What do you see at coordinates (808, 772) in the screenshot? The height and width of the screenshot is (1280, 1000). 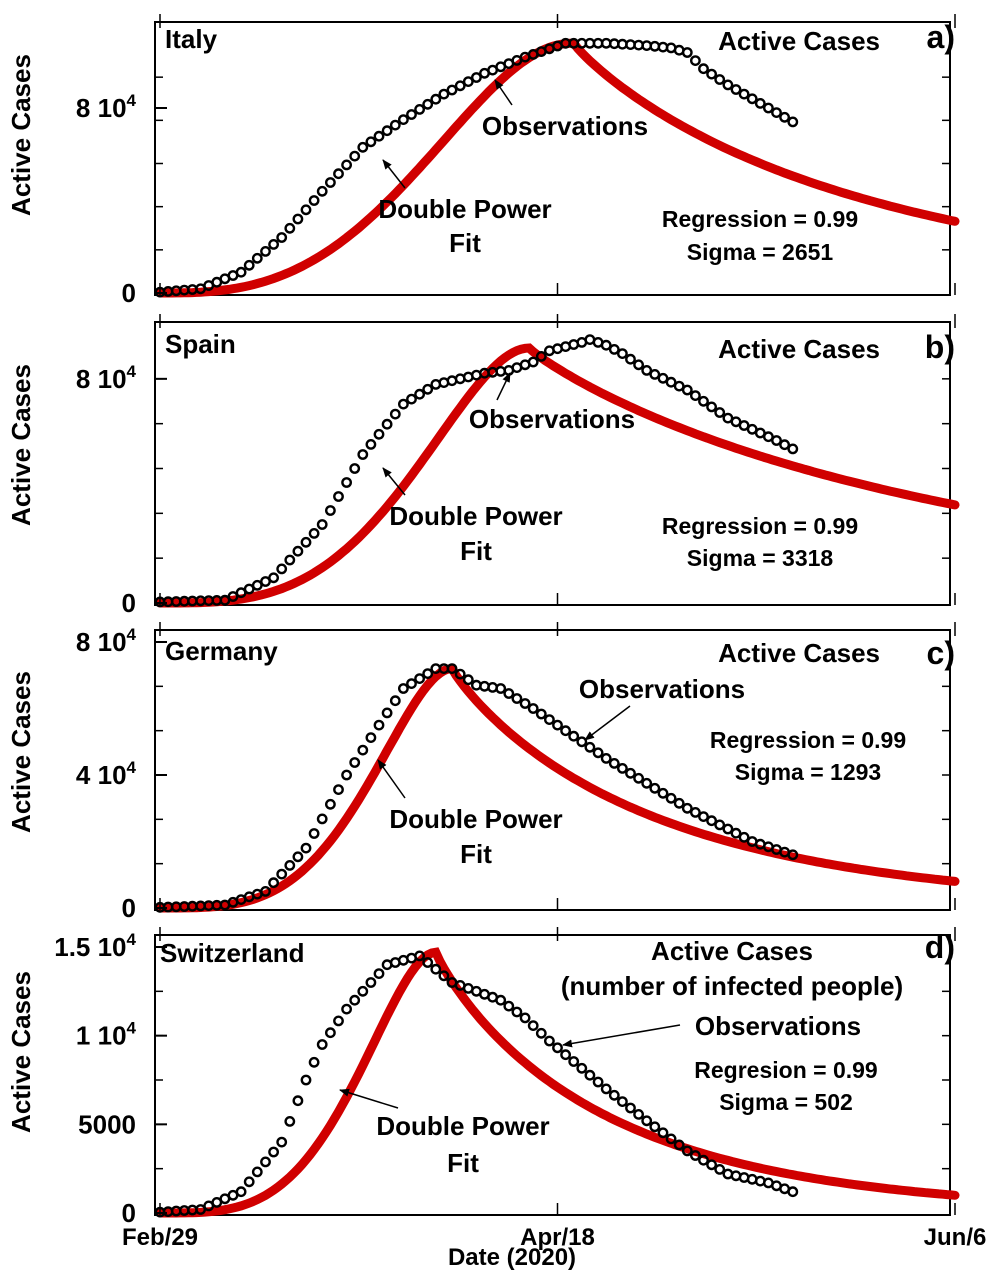 I see `sigma-label: Sigma = 1293` at bounding box center [808, 772].